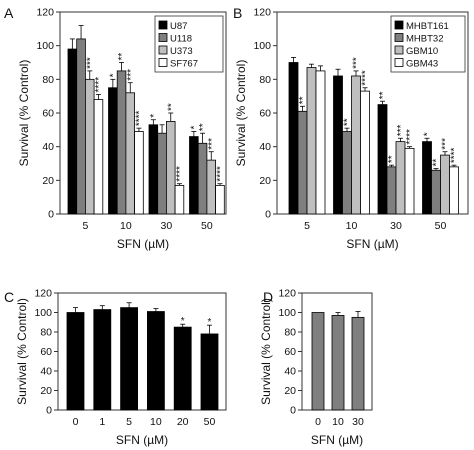  What do you see at coordinates (9, 13) in the screenshot?
I see `panel-label: A` at bounding box center [9, 13].